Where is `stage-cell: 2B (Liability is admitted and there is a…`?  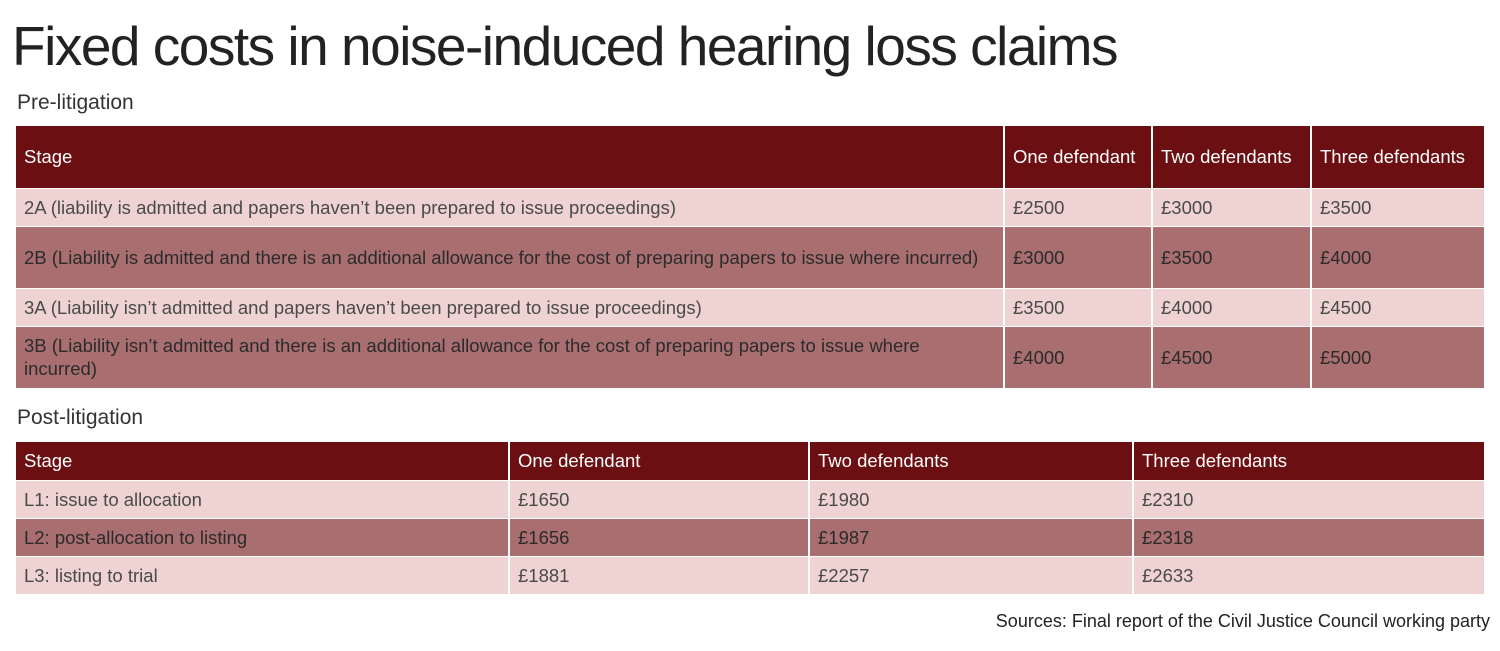
stage-cell: 2B (Liability is admitted and there is a… is located at coordinates (510, 257).